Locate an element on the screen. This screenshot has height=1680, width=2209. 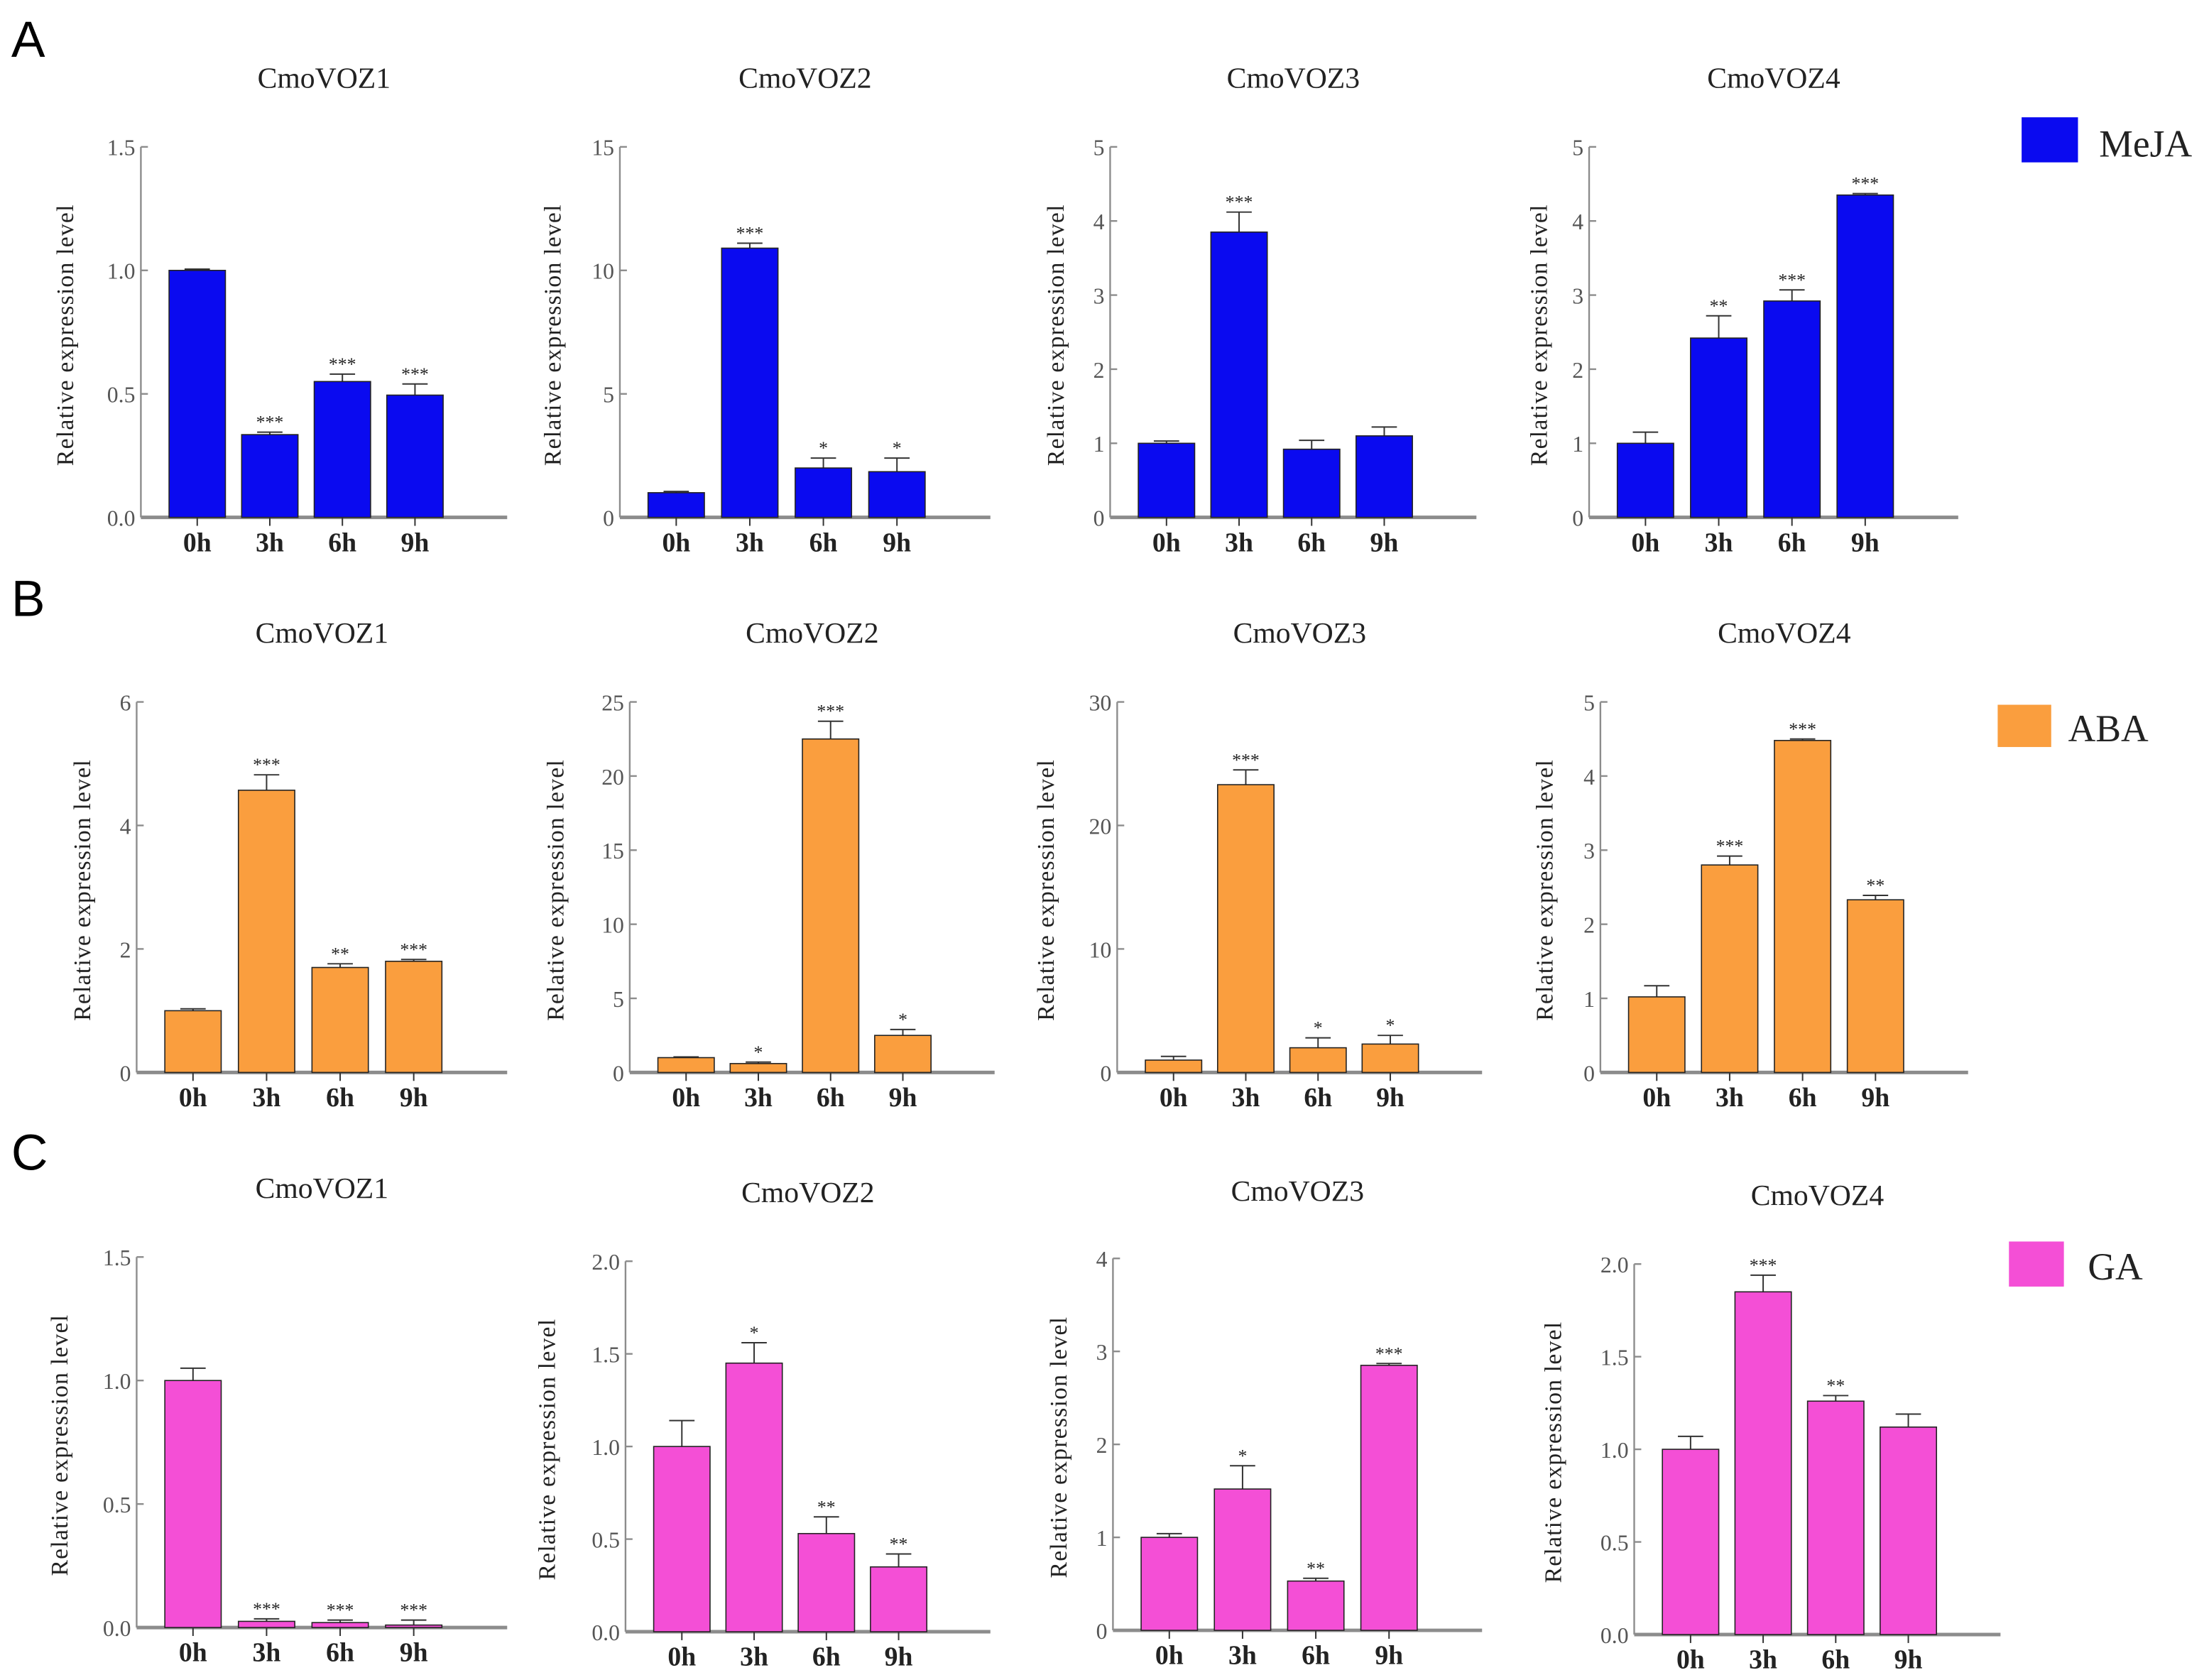
panel-letter-C: C is located at coordinates (29, 1152).